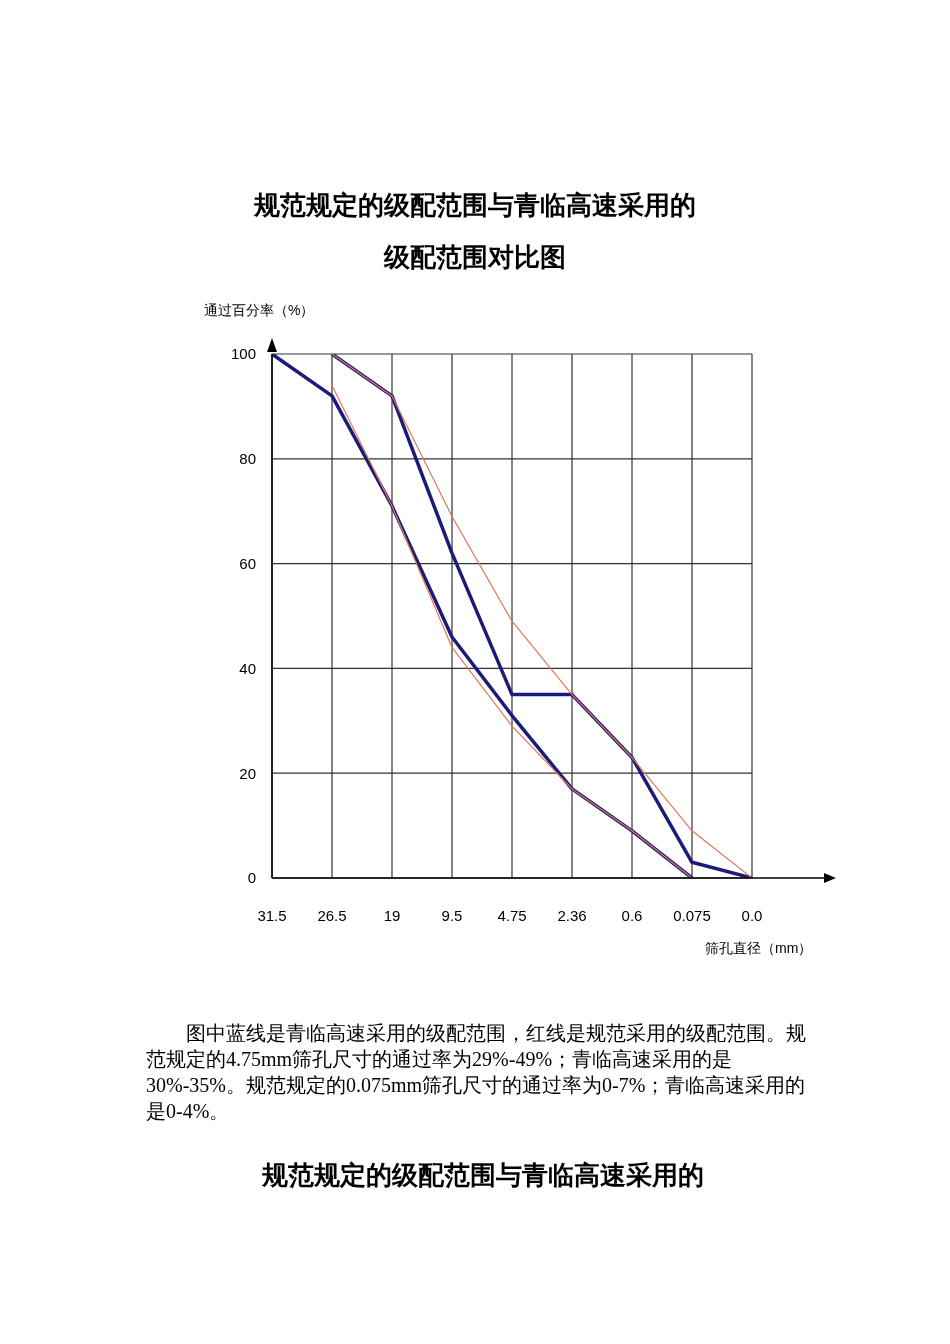 The image size is (950, 1344). I want to click on x-tick-label: 9.5, so click(452, 915).